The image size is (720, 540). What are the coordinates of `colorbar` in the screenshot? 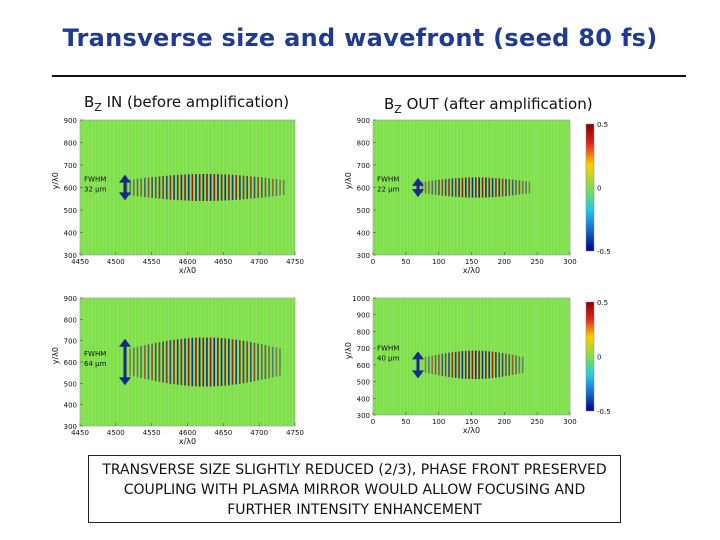 It's located at (590, 356).